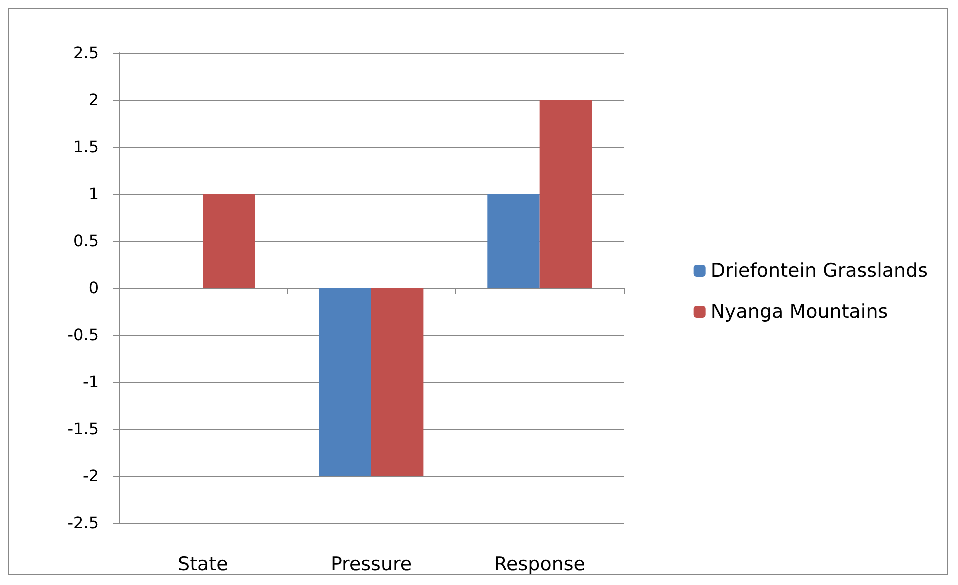 The image size is (958, 585). I want to click on y-tick-label: 2, so click(93, 100).